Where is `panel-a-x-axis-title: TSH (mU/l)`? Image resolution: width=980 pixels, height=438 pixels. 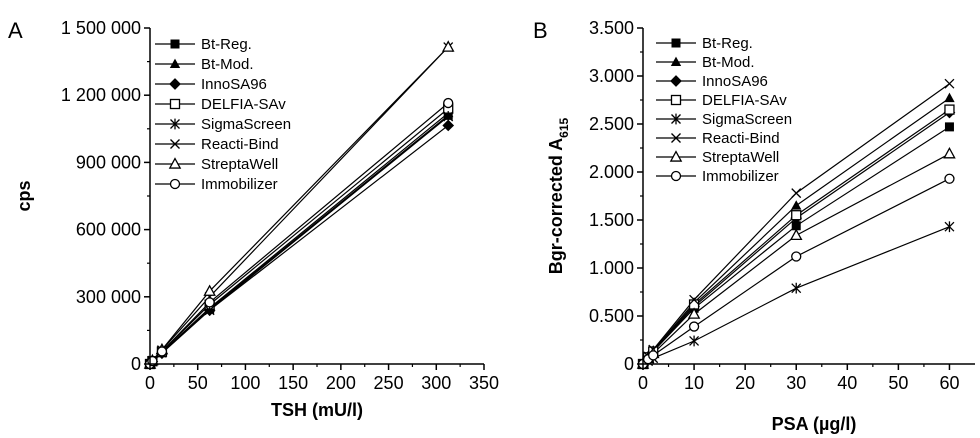 panel-a-x-axis-title: TSH (mU/l) is located at coordinates (317, 410).